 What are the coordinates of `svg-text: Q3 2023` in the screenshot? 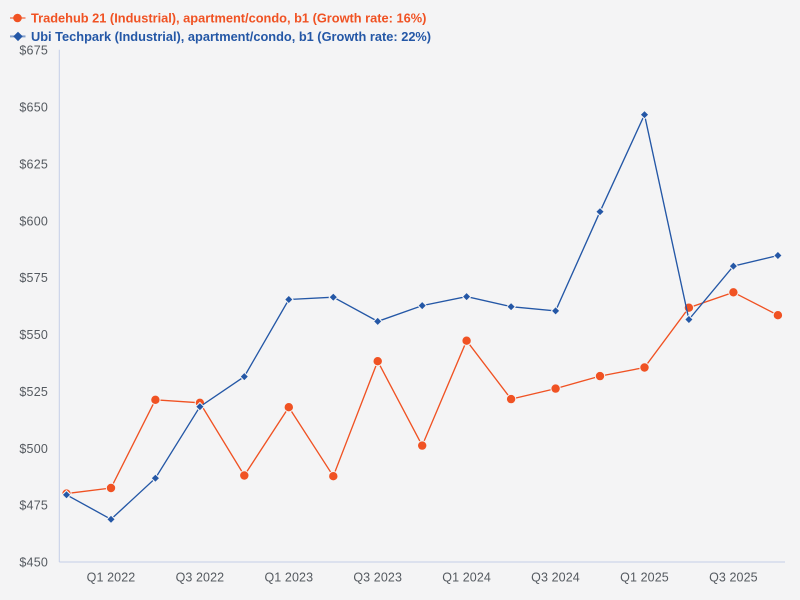 It's located at (377, 578).